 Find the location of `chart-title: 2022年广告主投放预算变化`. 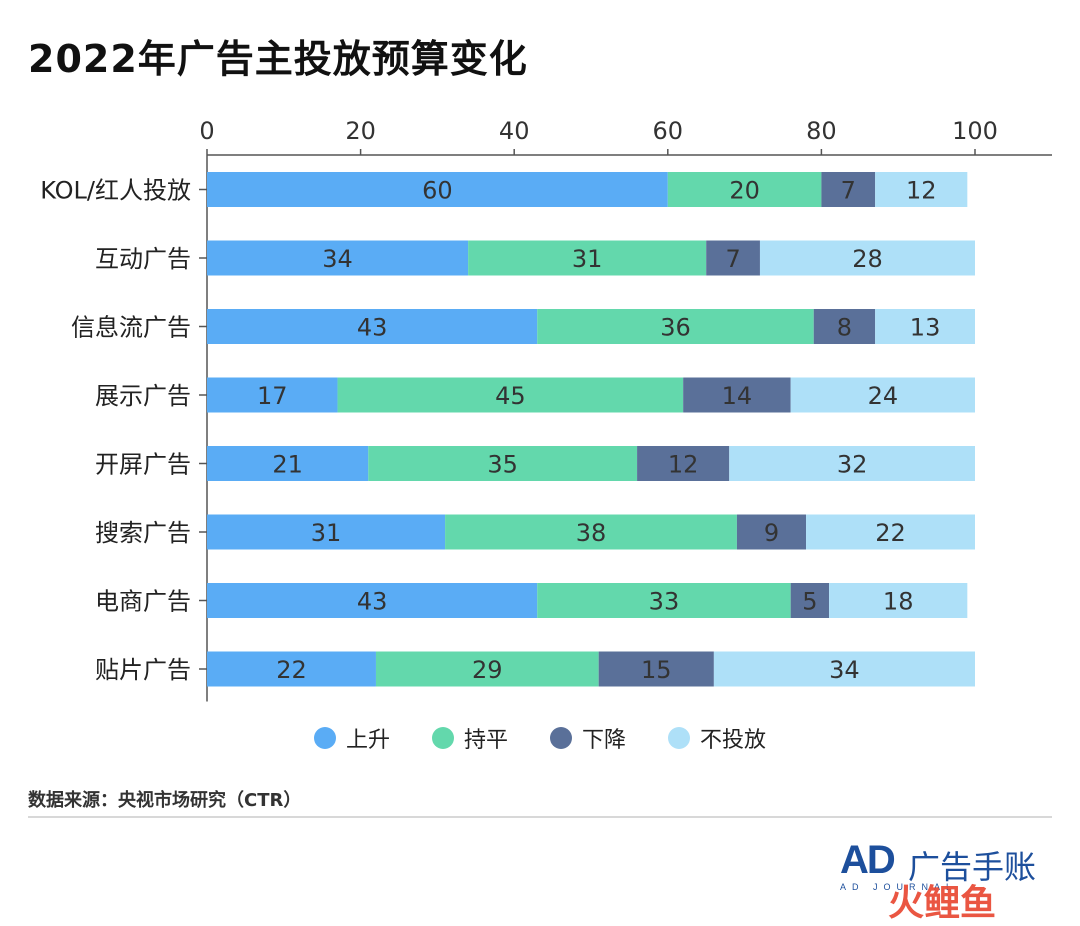

chart-title: 2022年广告主投放预算变化 is located at coordinates (278, 59).